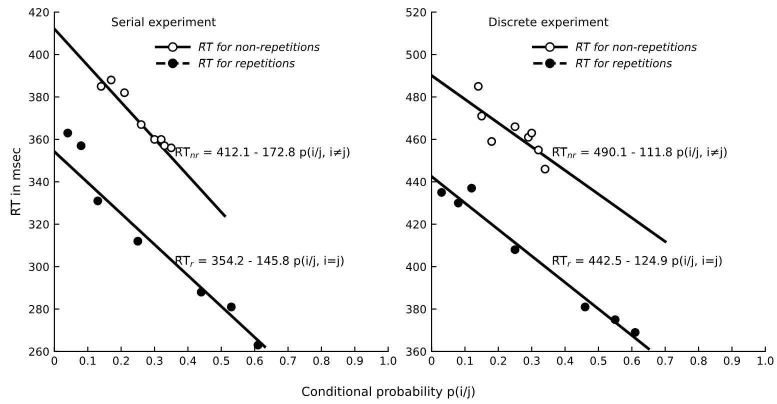 The image size is (777, 404). What do you see at coordinates (416, 182) in the screenshot?
I see `y-tick-label: 440` at bounding box center [416, 182].